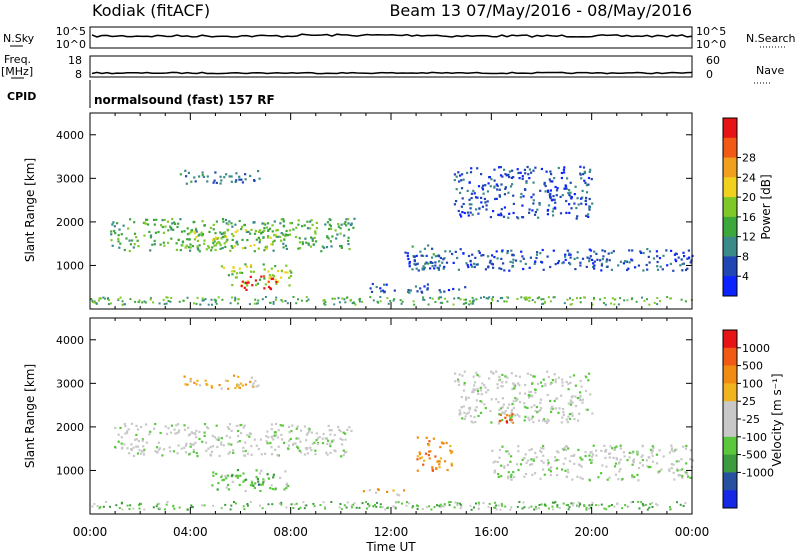 Image resolution: width=800 pixels, height=554 pixels. Describe the element at coordinates (391, 37) in the screenshot. I see `nsky-frame` at that location.